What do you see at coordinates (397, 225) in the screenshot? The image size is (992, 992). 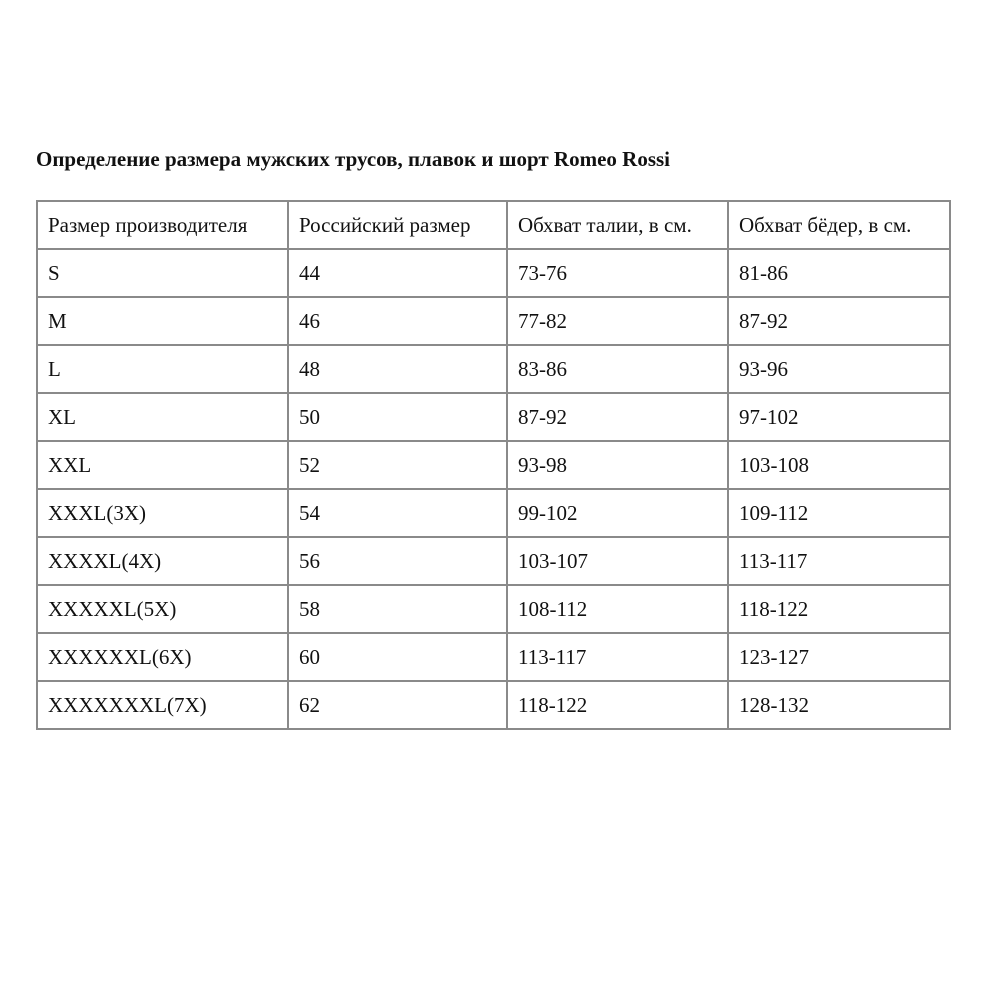 I see `header-cell: Российский размер` at bounding box center [397, 225].